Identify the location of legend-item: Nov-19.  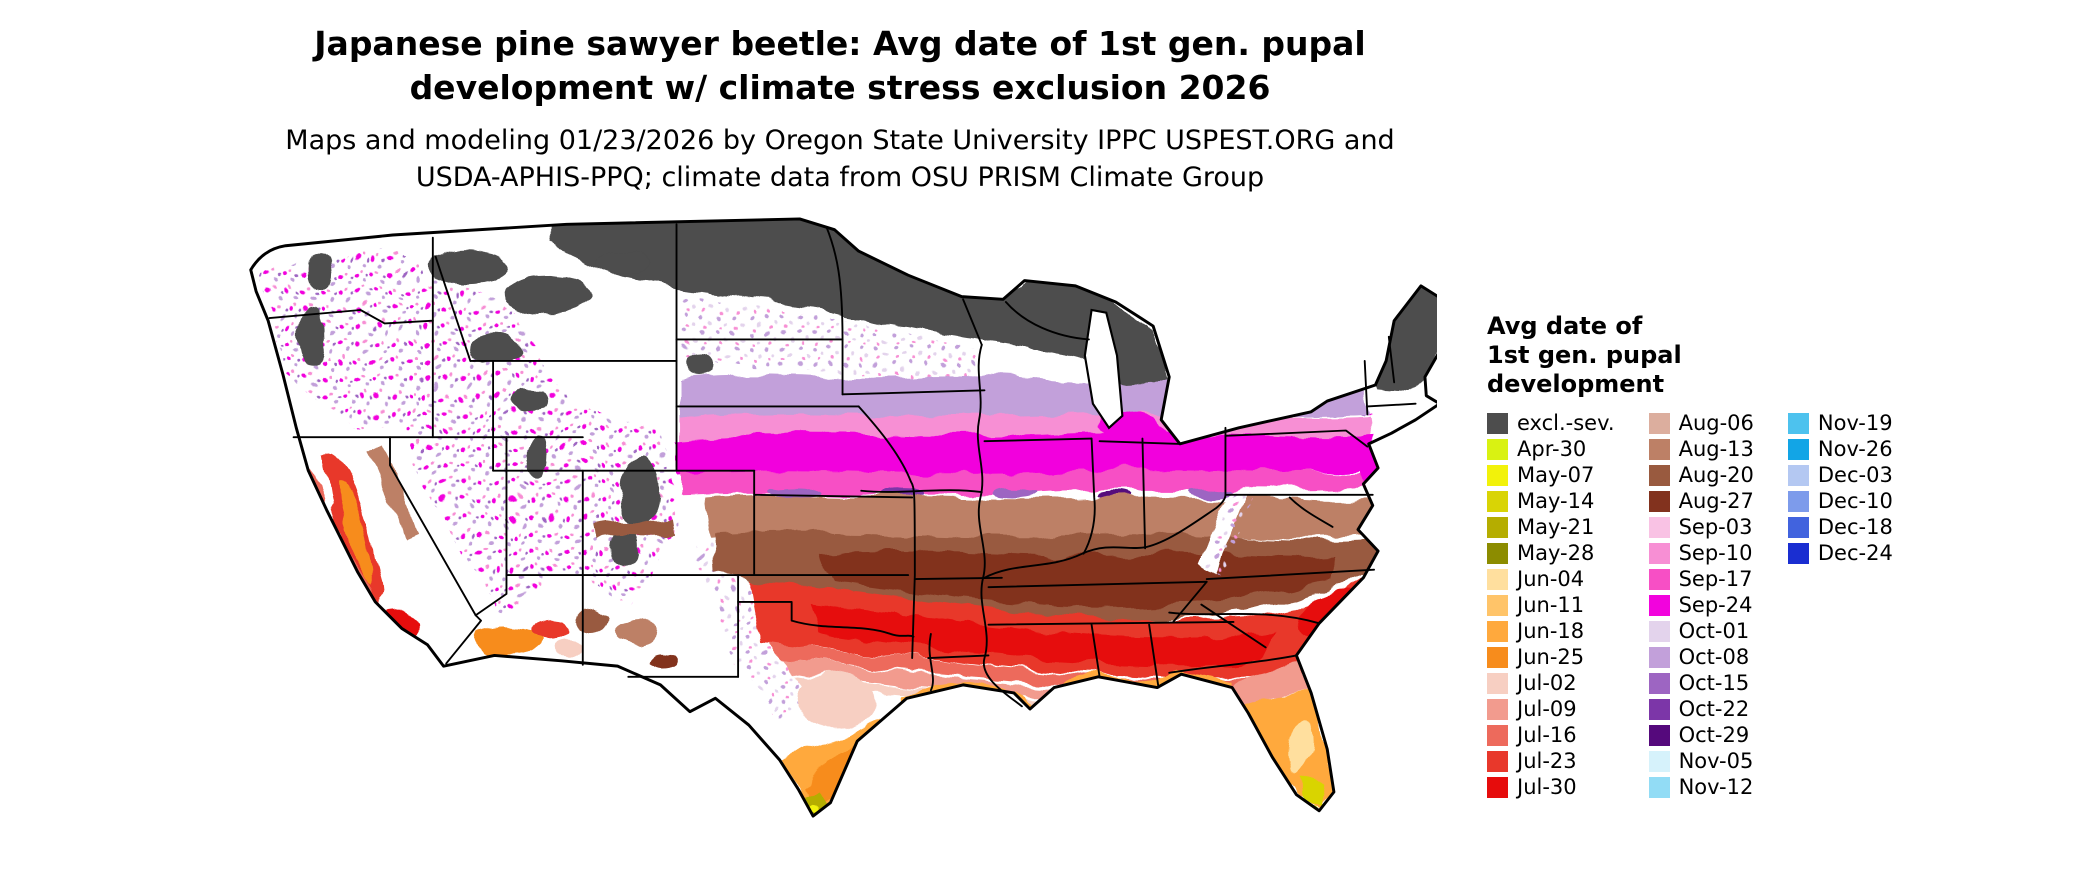
(1840, 423).